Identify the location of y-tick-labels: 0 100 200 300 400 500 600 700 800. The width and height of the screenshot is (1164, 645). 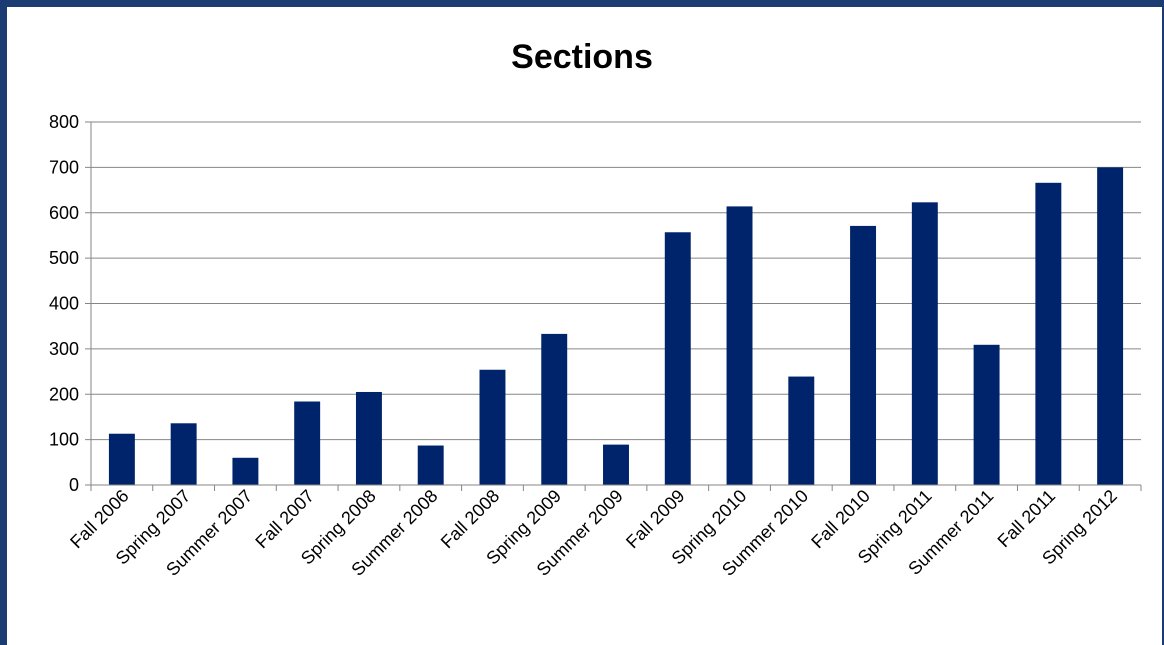
(64, 303).